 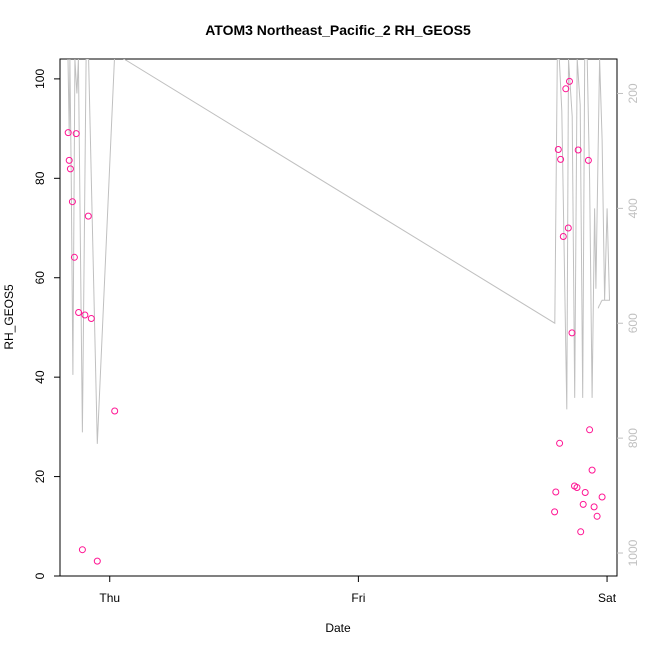 What do you see at coordinates (46, 324) in the screenshot?
I see `y-axis-left: 0 20 40 60 80 100` at bounding box center [46, 324].